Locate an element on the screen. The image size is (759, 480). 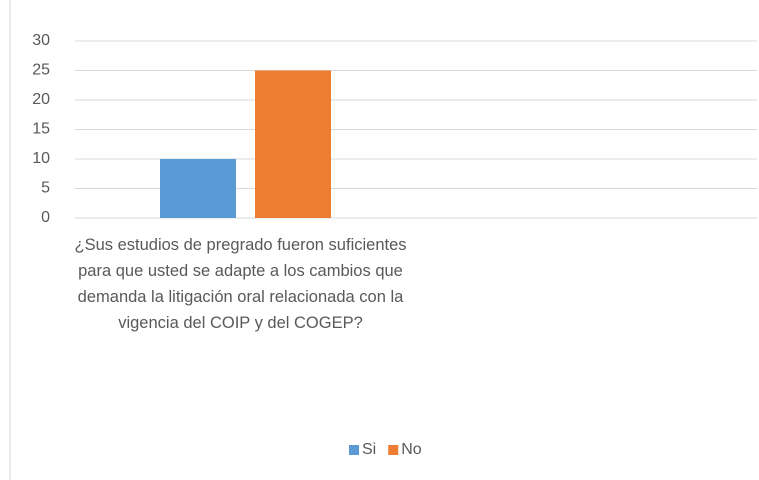
y-tick-label: 25 is located at coordinates (41, 70).